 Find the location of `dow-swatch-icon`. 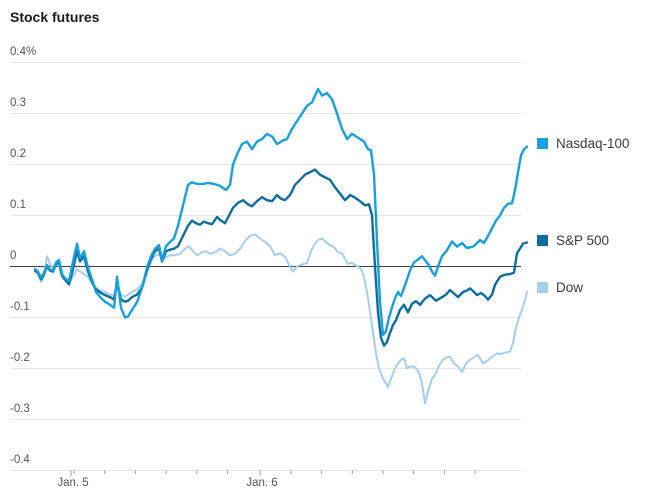

dow-swatch-icon is located at coordinates (542, 287).